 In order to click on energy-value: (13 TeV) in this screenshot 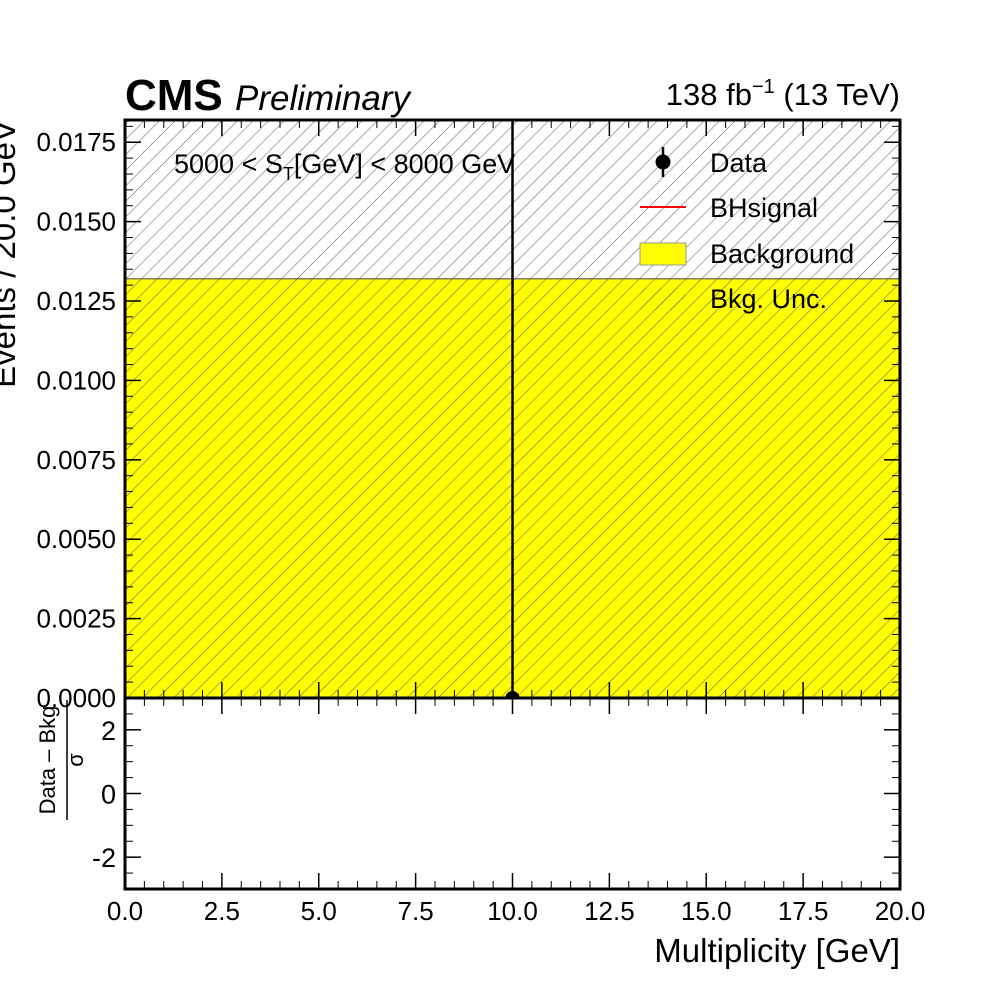, I will do `click(837, 94)`.